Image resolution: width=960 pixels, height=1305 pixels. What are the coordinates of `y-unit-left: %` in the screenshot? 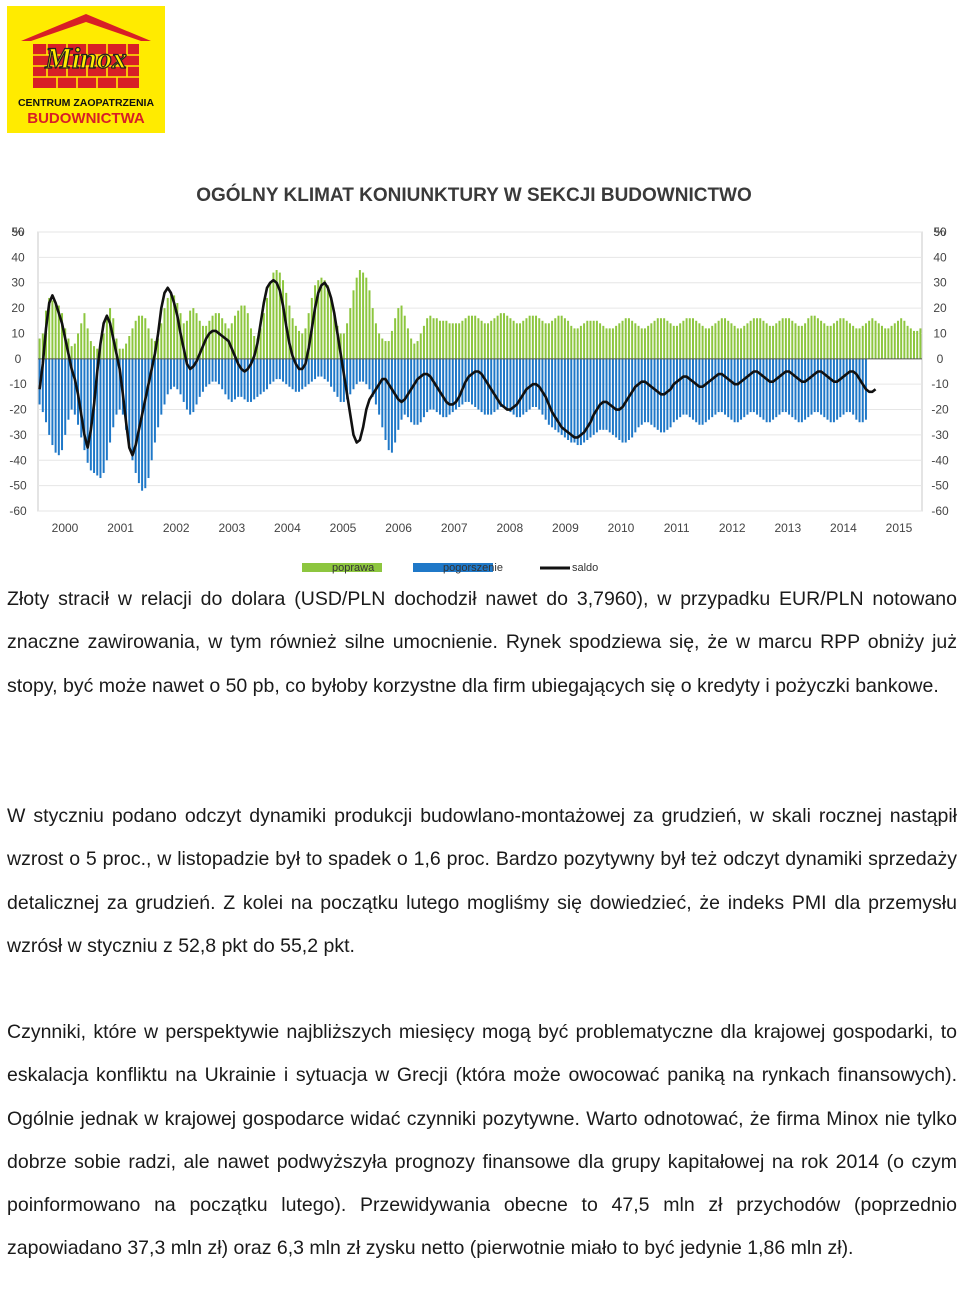 It's located at (18, 232).